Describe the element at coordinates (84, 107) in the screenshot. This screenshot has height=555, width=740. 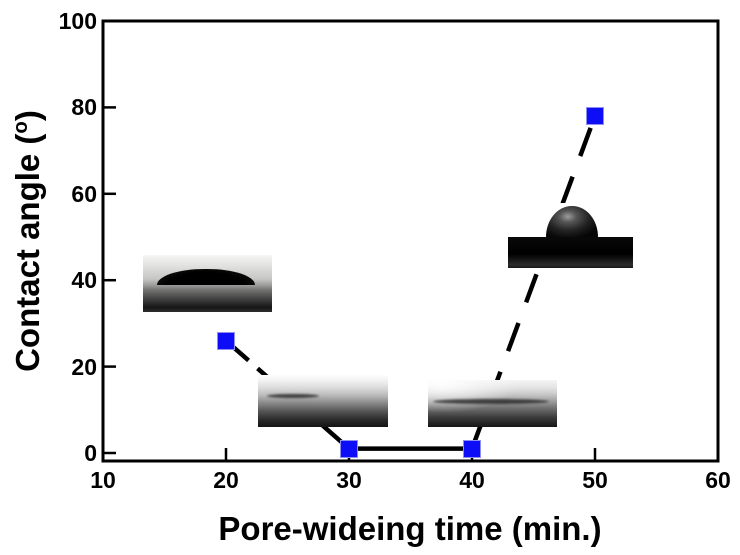
I see `y-tick-label: 80` at that location.